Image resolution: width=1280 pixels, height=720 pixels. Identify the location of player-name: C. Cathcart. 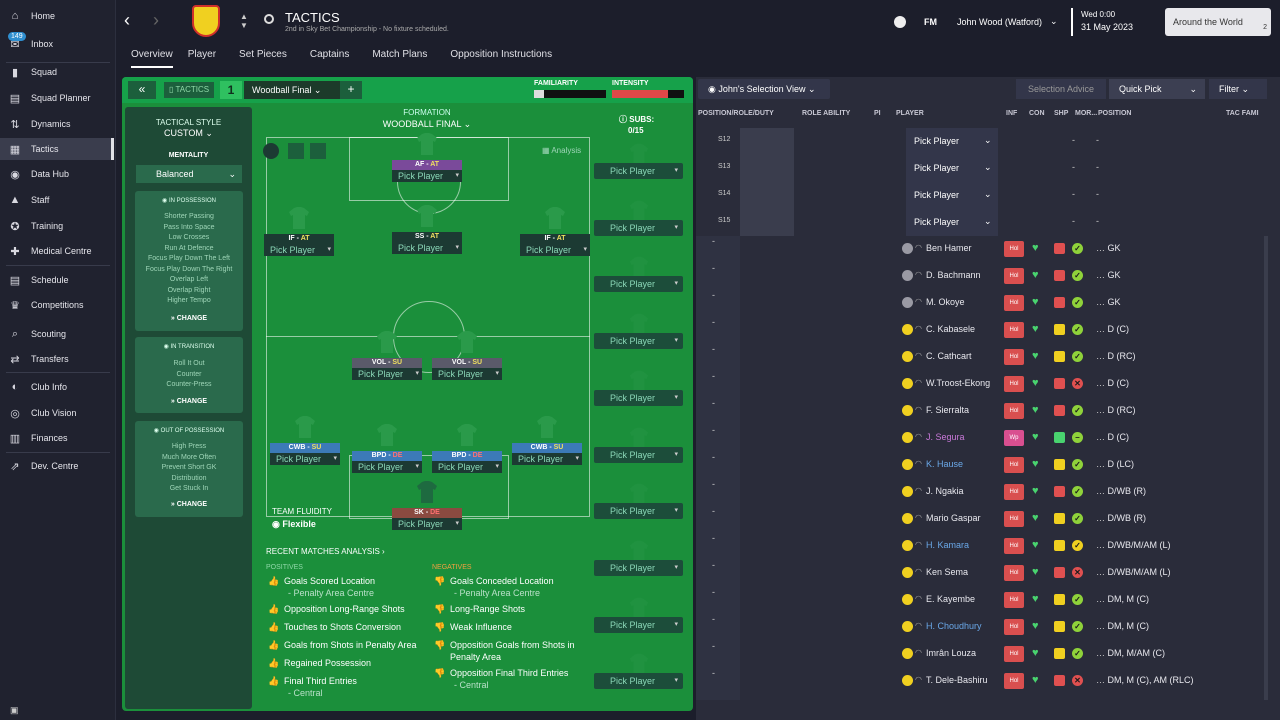
(949, 356).